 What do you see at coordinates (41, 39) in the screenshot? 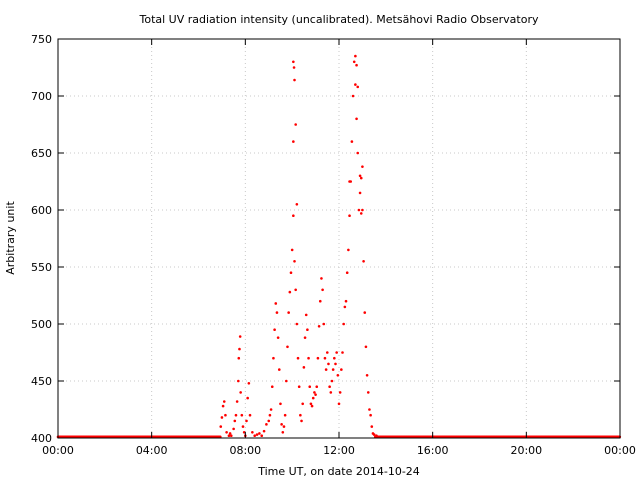
I see `y-tick-label: 750` at bounding box center [41, 39].